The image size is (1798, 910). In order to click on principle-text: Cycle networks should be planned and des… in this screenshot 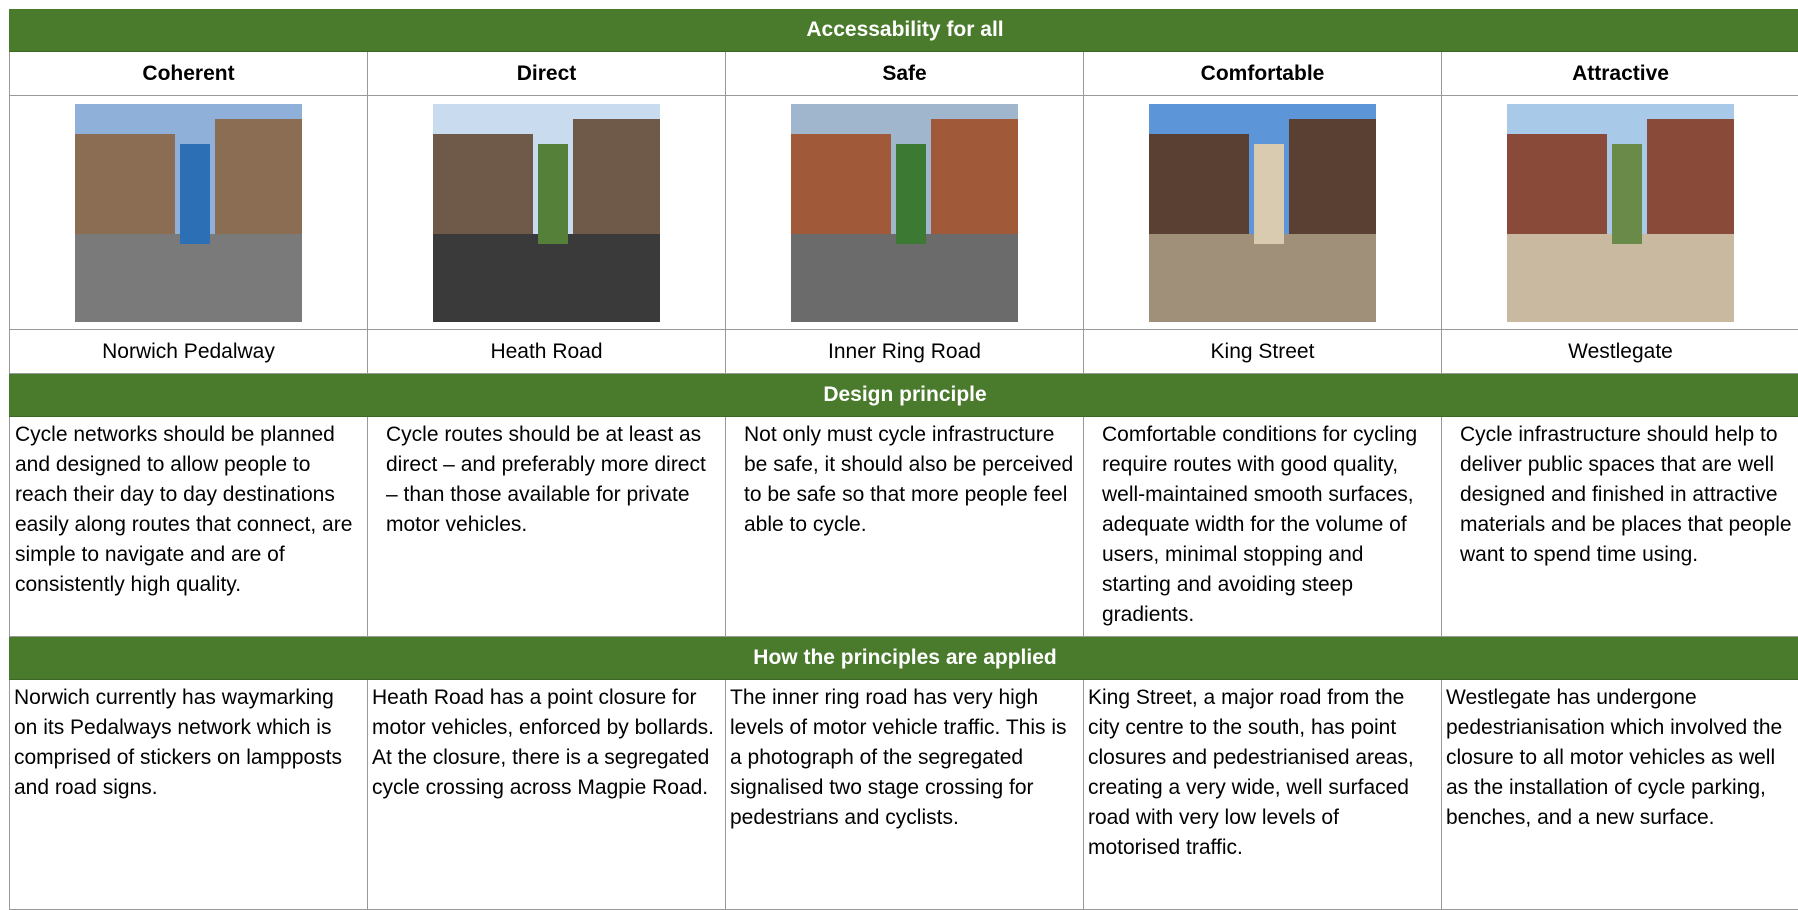, I will do `click(189, 527)`.